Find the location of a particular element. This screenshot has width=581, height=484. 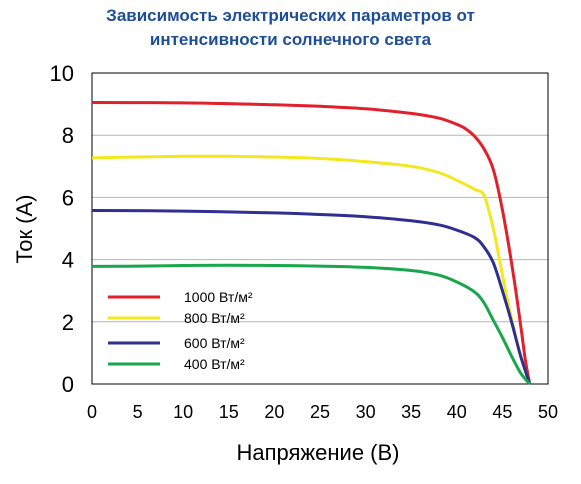

x-axis-label: Напряжение (В) is located at coordinates (317, 452).